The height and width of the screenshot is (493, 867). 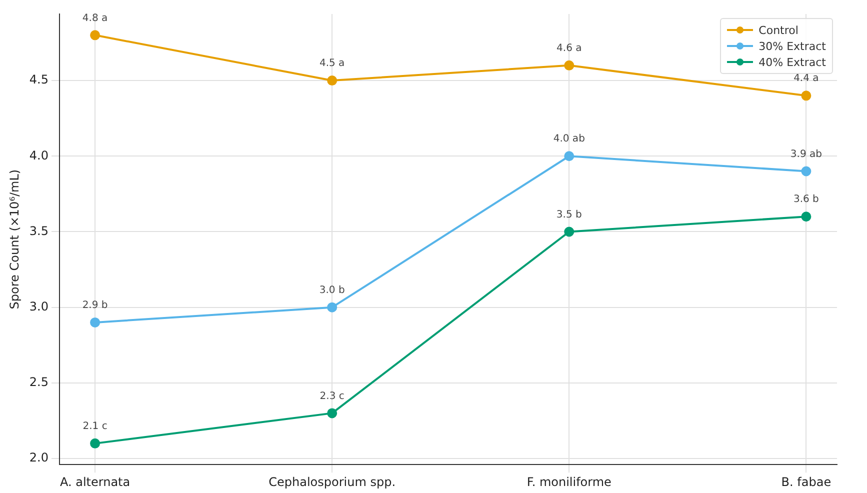 What do you see at coordinates (569, 48) in the screenshot?
I see `data-label: 4.6 a` at bounding box center [569, 48].